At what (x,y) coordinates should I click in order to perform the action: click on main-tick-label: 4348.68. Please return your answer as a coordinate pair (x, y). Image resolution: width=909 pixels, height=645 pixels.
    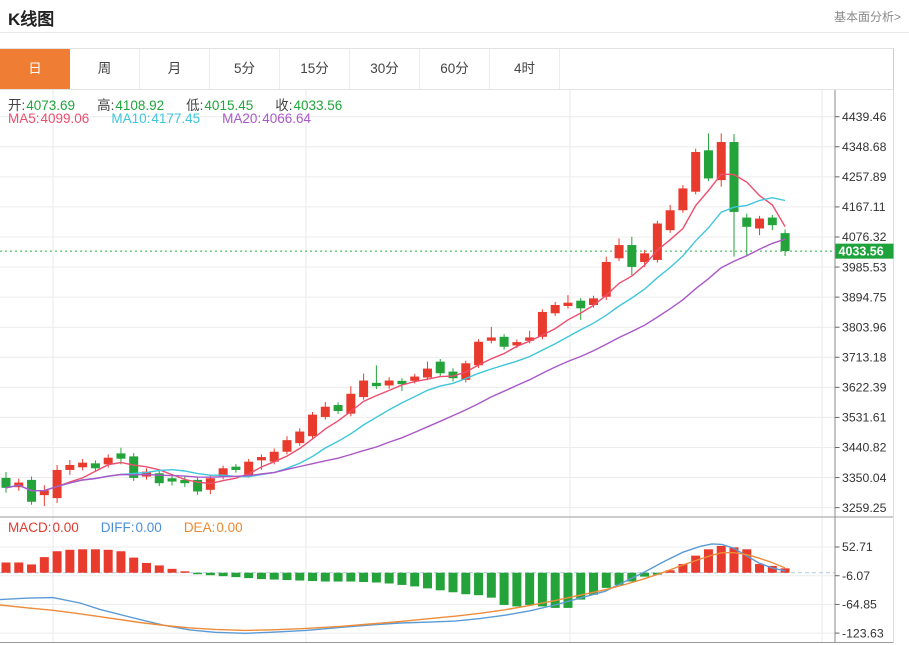
    Looking at the image, I should click on (864, 147).